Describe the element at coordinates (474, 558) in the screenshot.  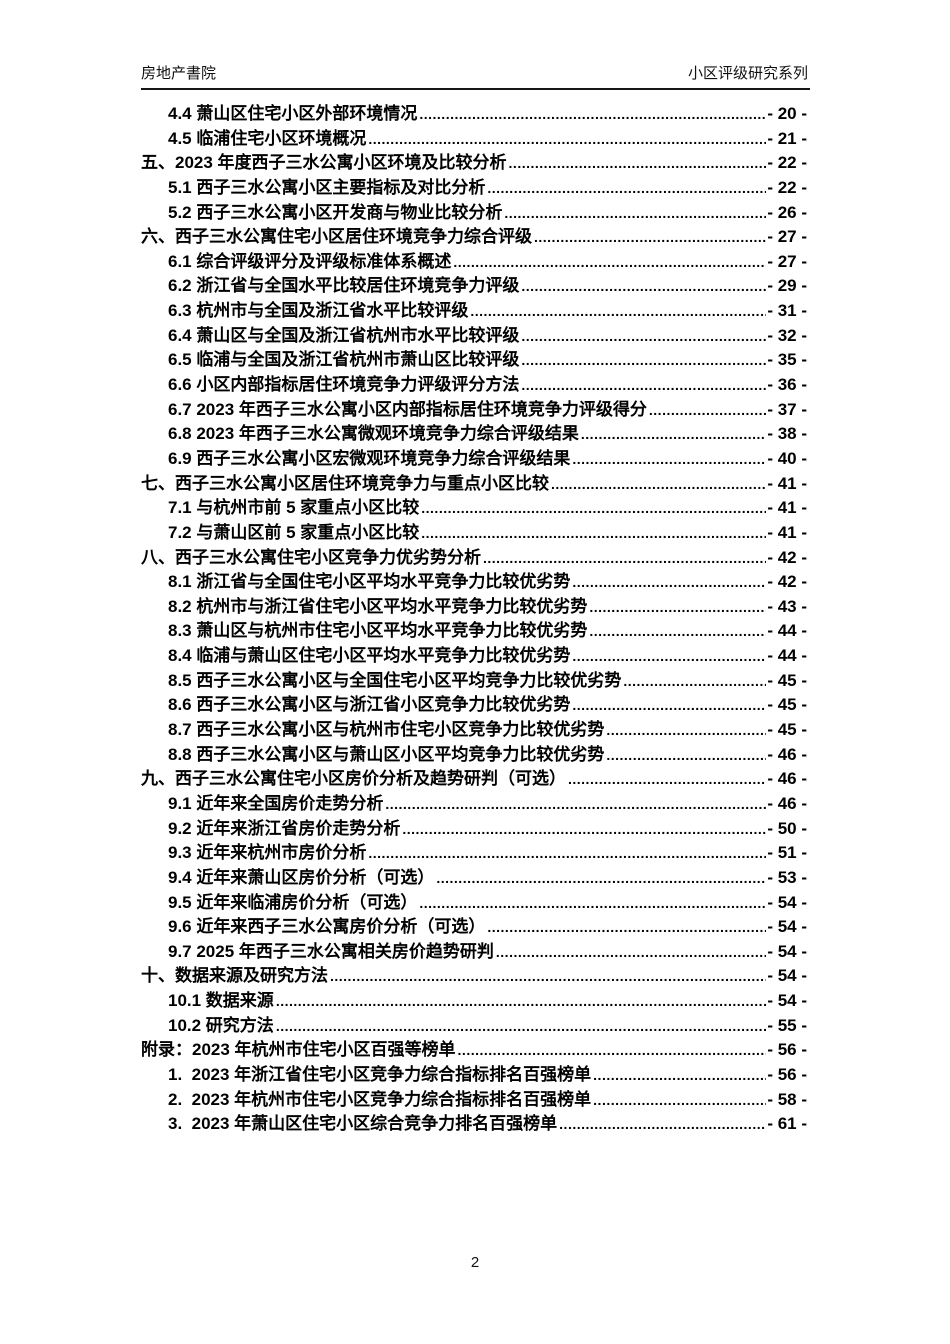
I see `toc-entry: 八、西子三水公寓住宅小区竞争力优劣势分析 - 42 -` at that location.